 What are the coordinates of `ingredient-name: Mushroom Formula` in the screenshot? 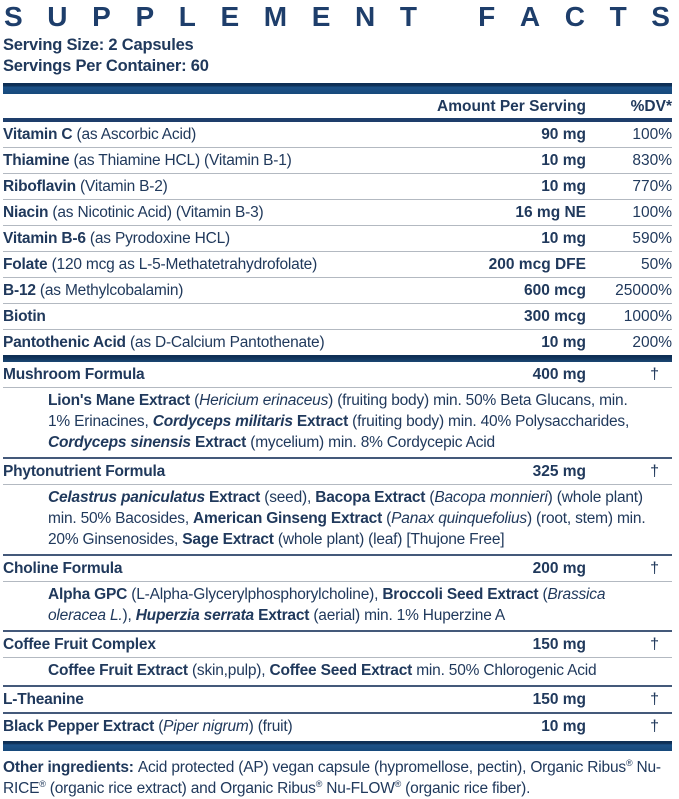 It's located at (214, 374).